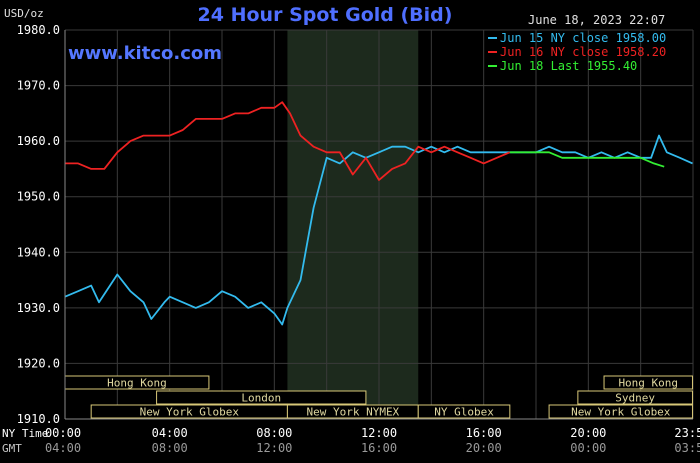  What do you see at coordinates (38, 419) in the screenshot?
I see `y-tick-label: 1910.0` at bounding box center [38, 419].